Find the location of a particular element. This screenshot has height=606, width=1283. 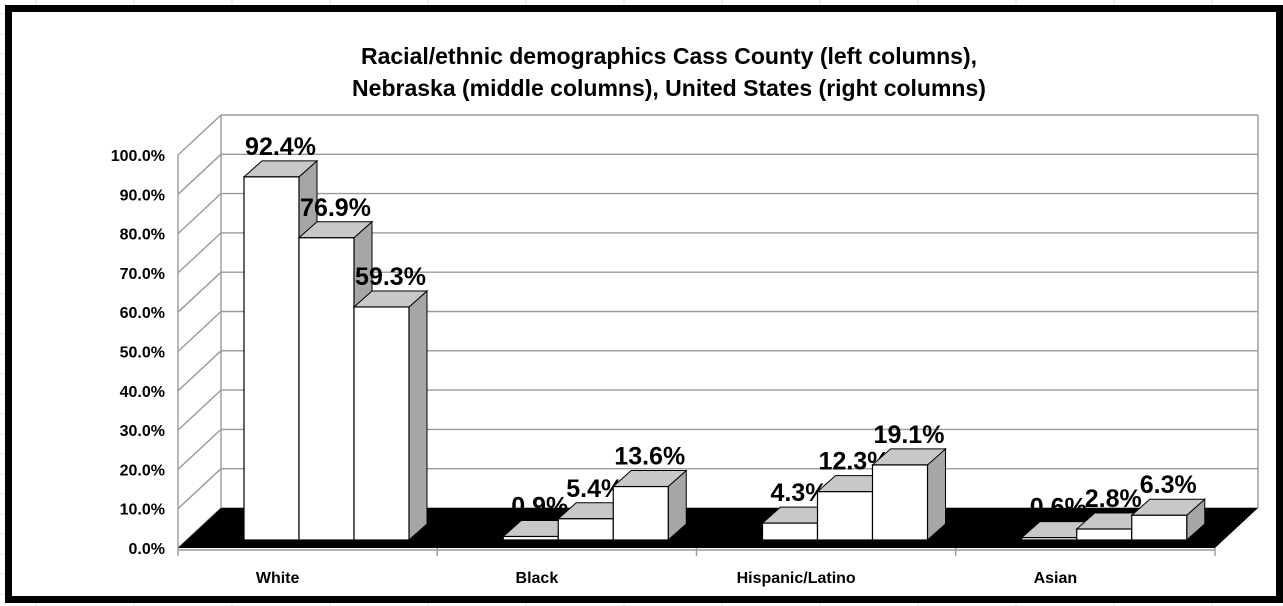

data-label: 13.6% is located at coordinates (649, 457).